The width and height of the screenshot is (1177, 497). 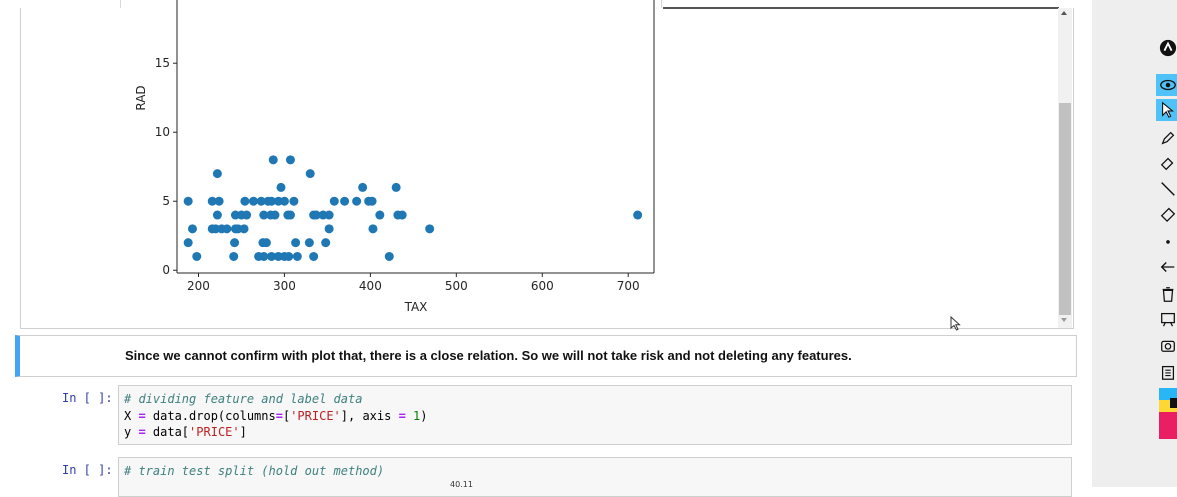 I want to click on whiteboard-icon, so click(x=1166, y=319).